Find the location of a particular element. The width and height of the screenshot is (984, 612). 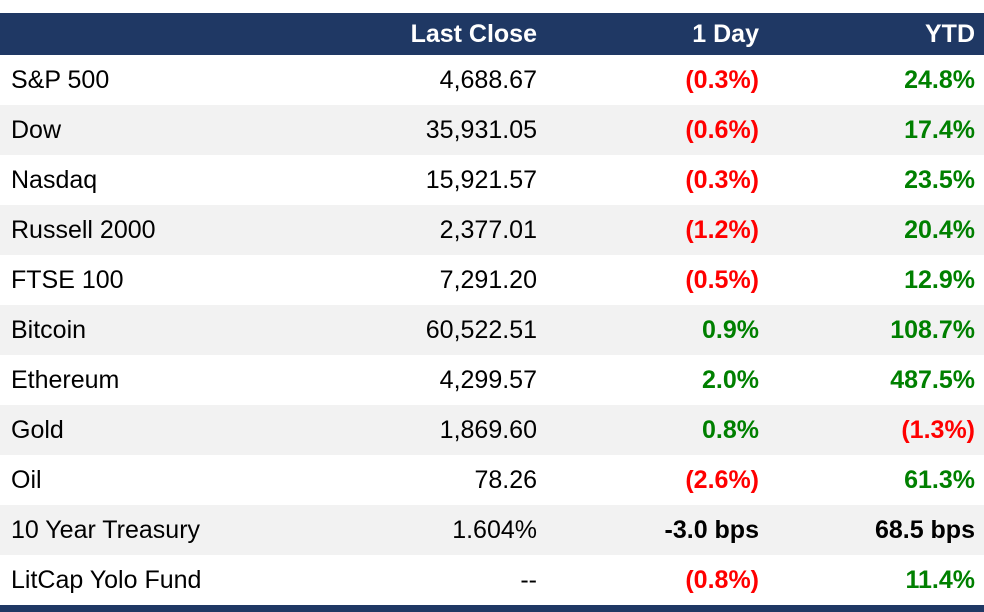

asset-name: Nasdaq is located at coordinates (54, 179).